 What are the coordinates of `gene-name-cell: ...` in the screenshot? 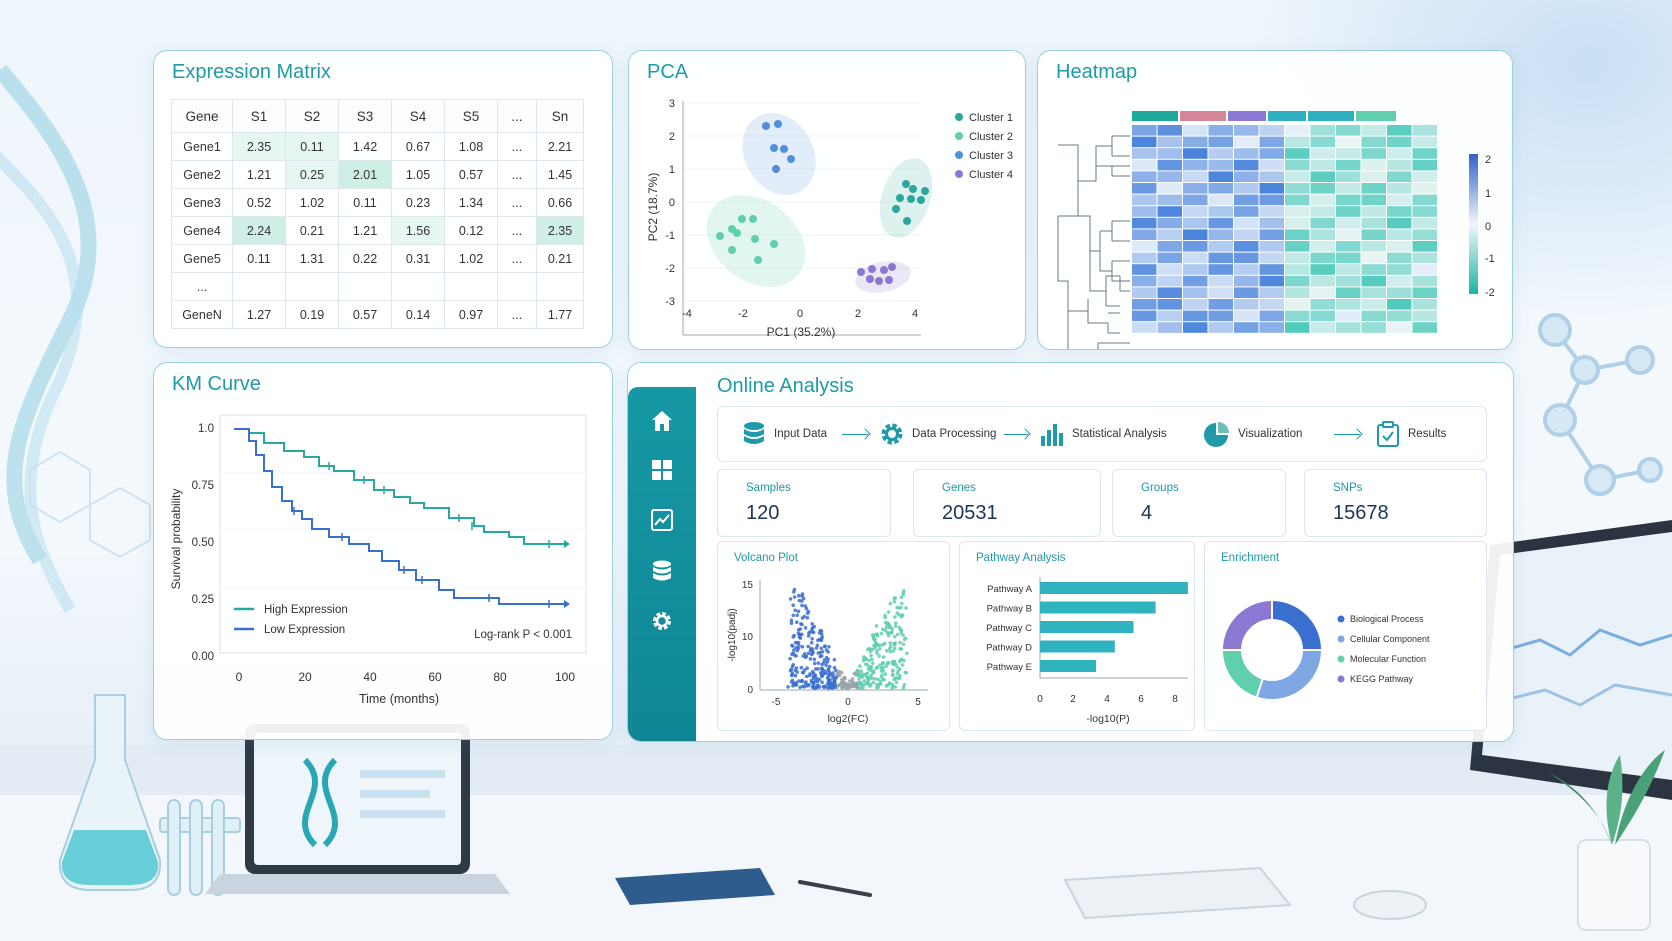 It's located at (202, 286).